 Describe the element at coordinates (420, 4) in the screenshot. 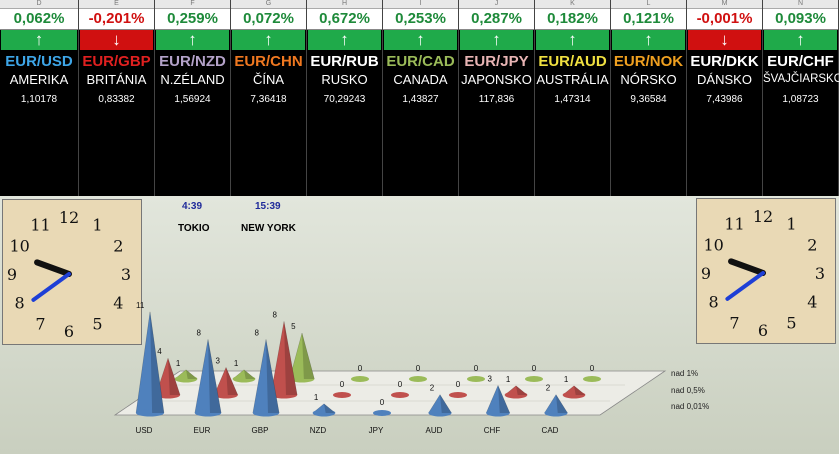

I see `column-letter: I` at that location.